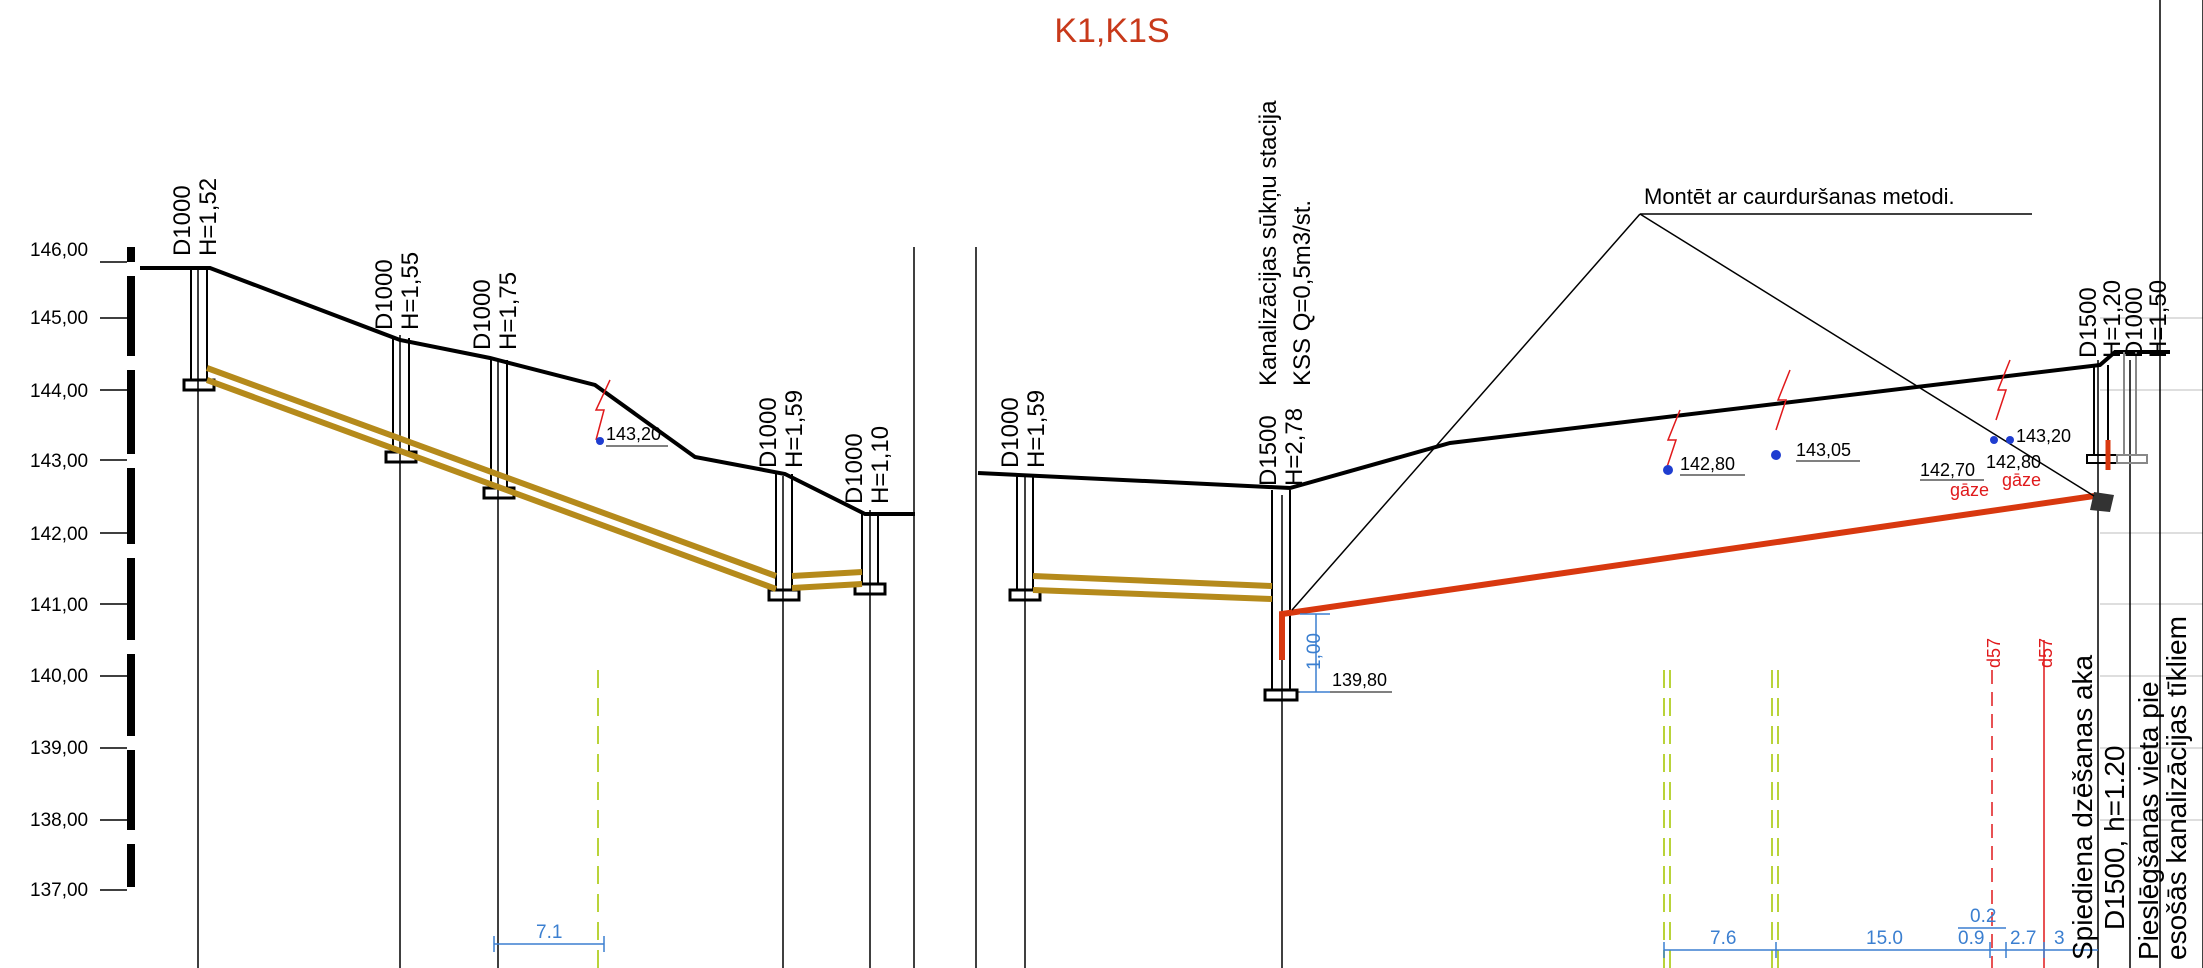 This screenshot has width=2203, height=968. Describe the element at coordinates (1359, 680) in the screenshot. I see `bottom-level-label: 139,80` at that location.